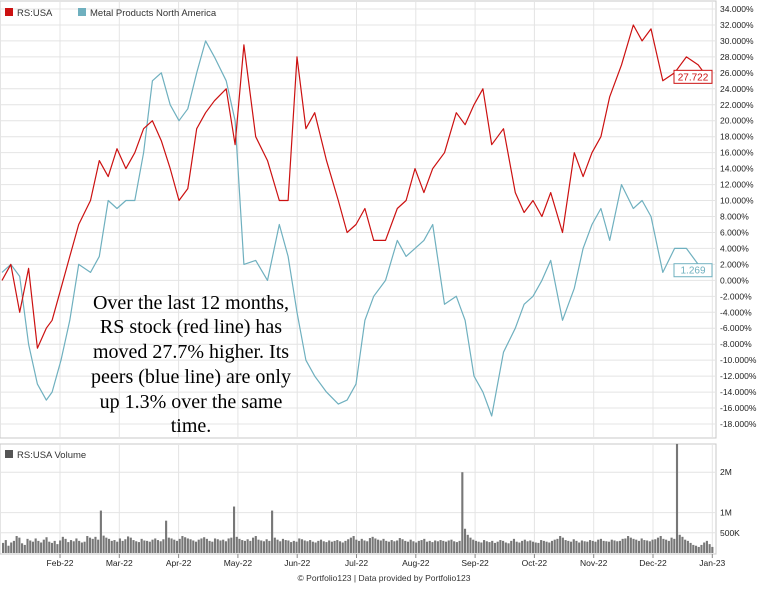 The height and width of the screenshot is (591, 768). What do you see at coordinates (738, 424) in the screenshot?
I see `main-y-tick-label: -18.000%` at bounding box center [738, 424].